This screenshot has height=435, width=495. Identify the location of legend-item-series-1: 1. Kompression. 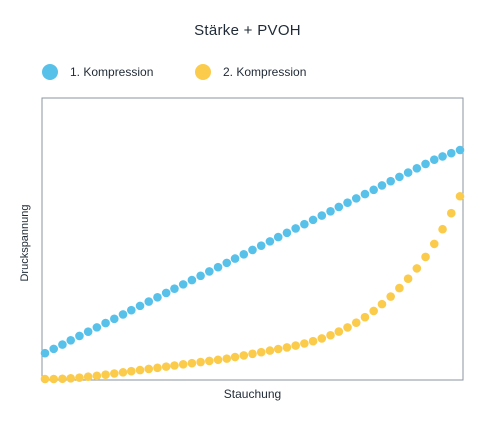
(97, 72).